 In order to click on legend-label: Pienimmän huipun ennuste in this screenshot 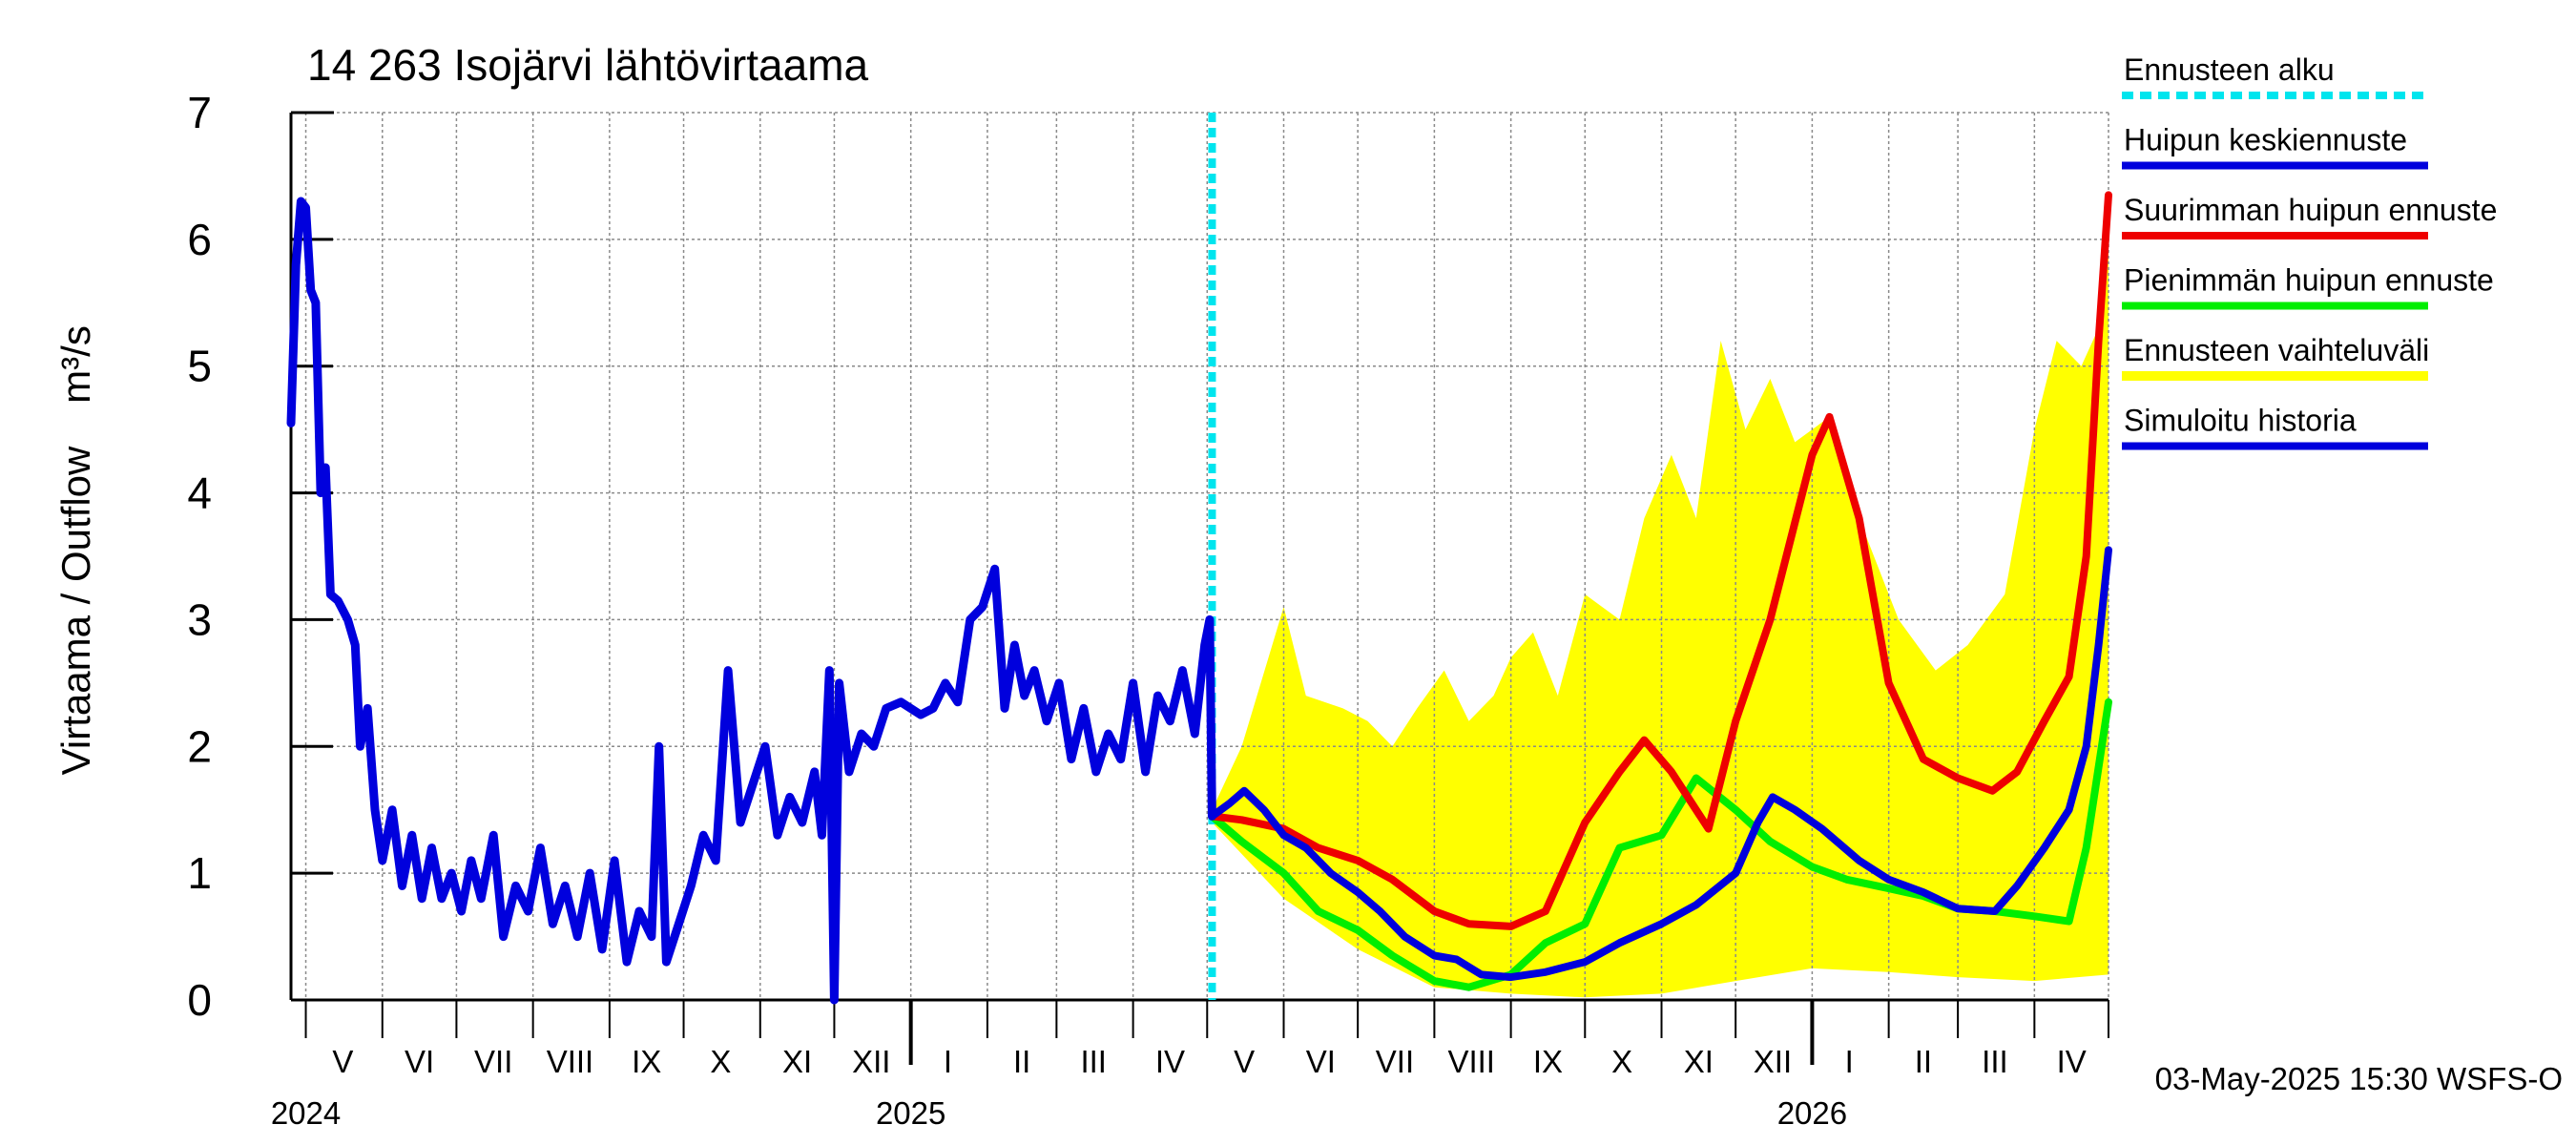, I will do `click(2309, 281)`.